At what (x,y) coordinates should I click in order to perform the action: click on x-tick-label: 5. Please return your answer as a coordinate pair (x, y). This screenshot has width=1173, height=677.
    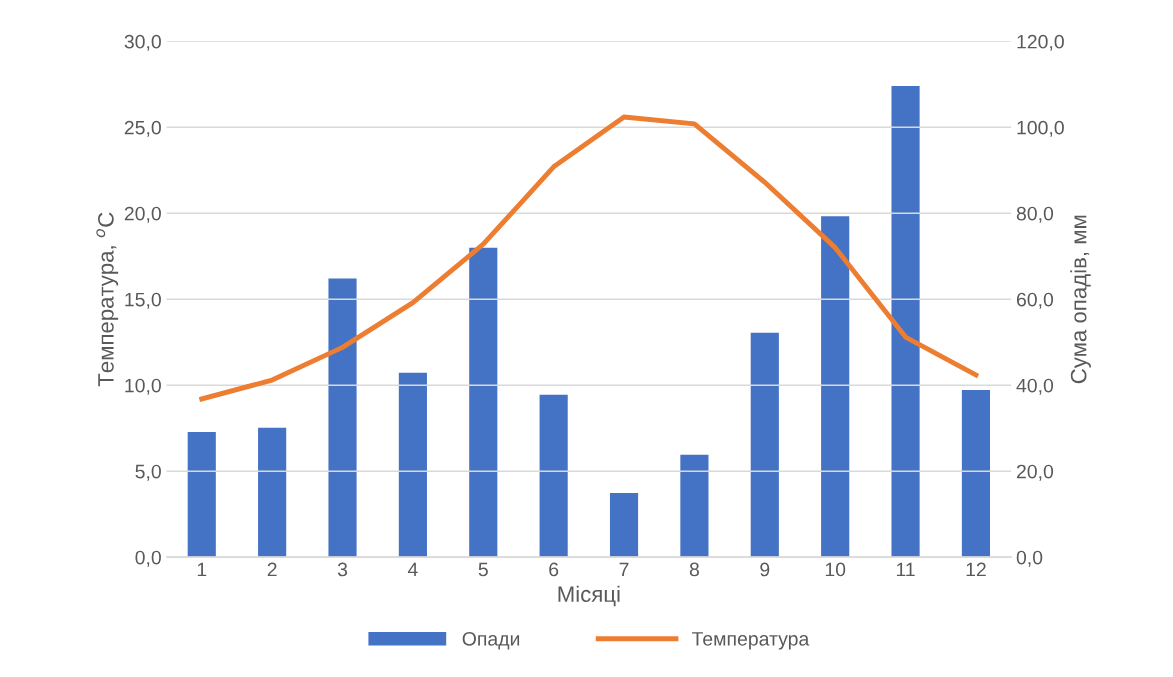
    Looking at the image, I should click on (483, 569).